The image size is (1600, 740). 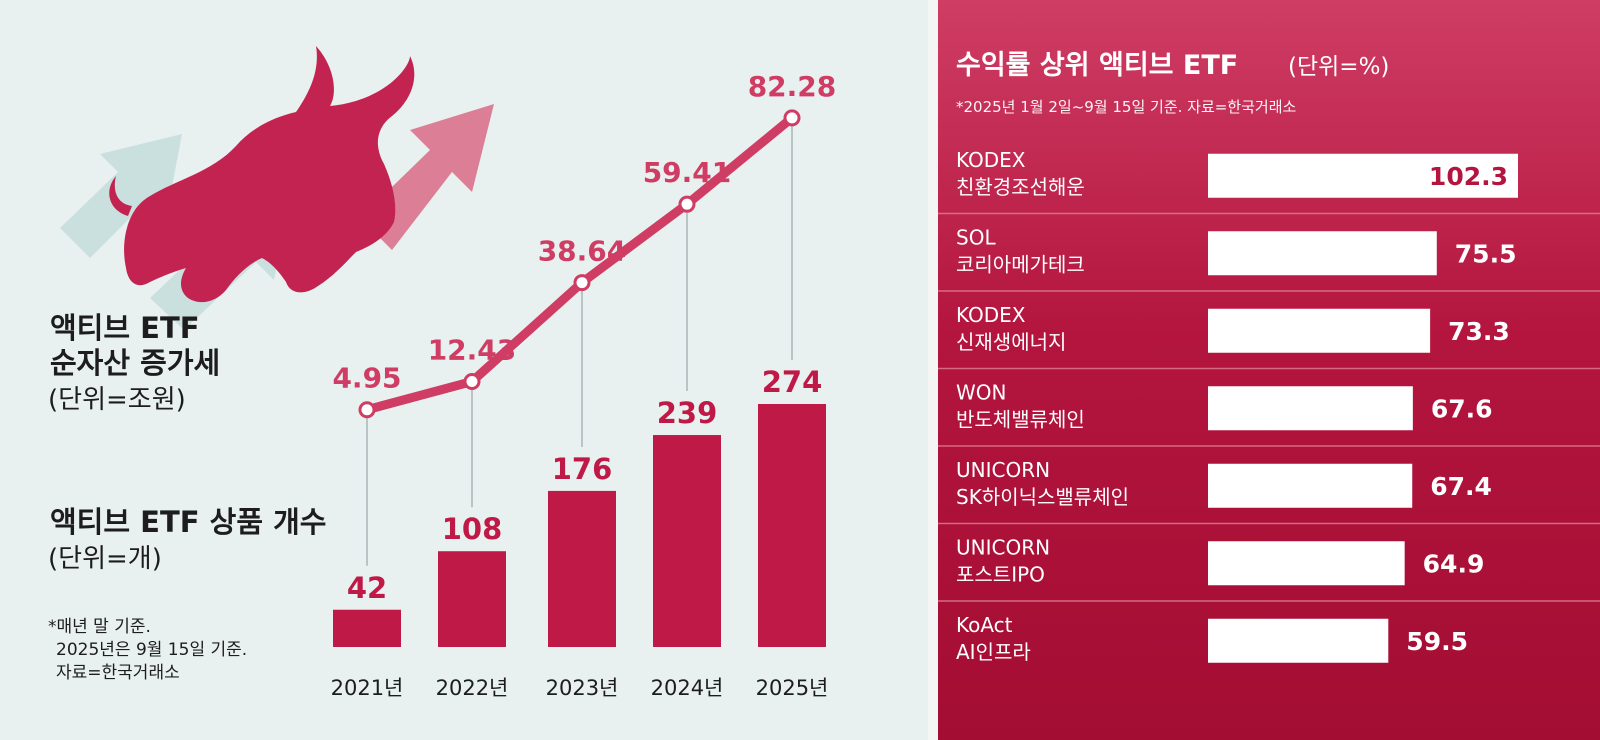 I want to click on x-tick-label-1: 2022년, so click(x=472, y=688).